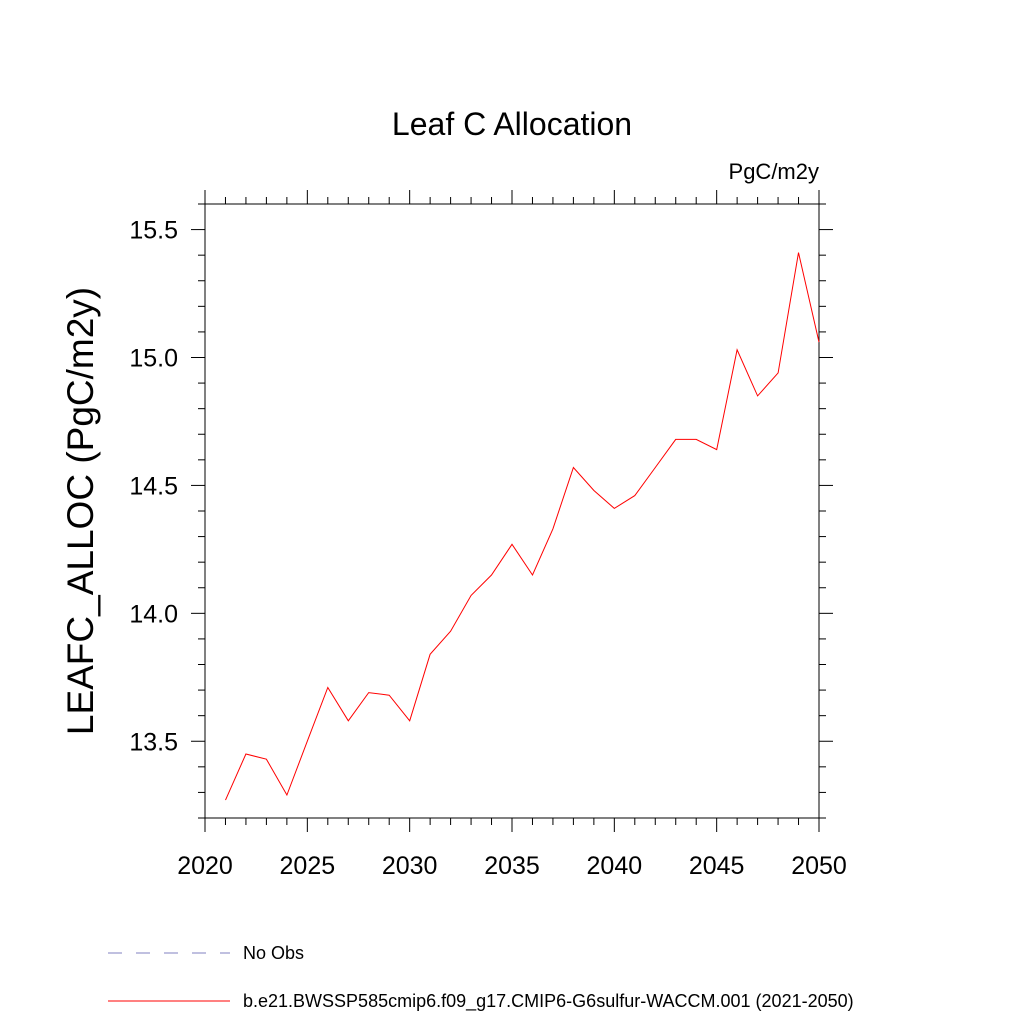  Describe the element at coordinates (512, 866) in the screenshot. I see `x-tick-label: 2035` at that location.